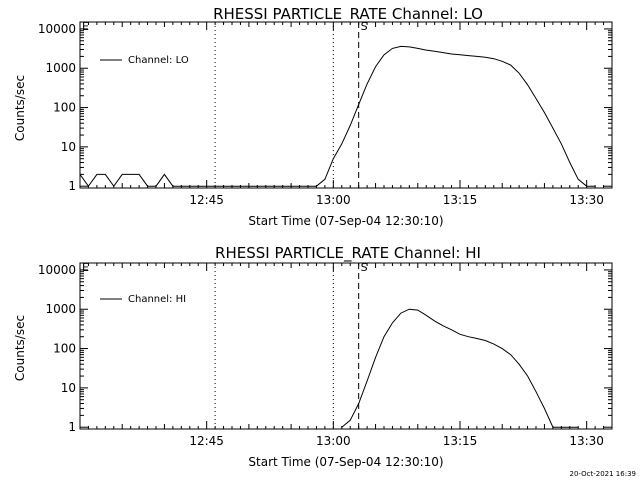  I want to click on panel-hi-y-label: Counts/sec, so click(20, 348).